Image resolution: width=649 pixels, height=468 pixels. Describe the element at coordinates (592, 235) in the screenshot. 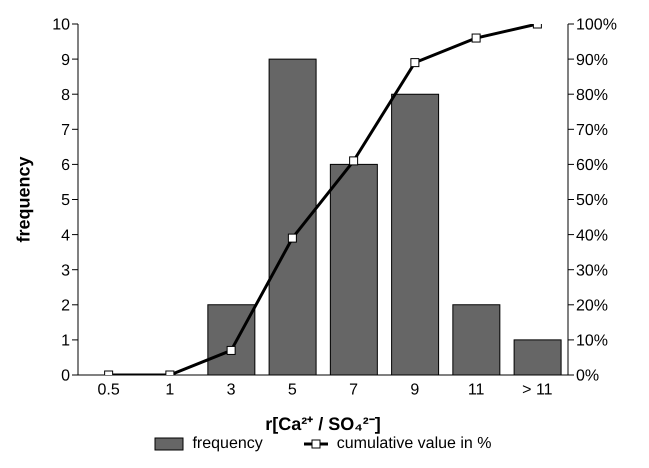

I see `y2-tick-label: 40%` at that location.